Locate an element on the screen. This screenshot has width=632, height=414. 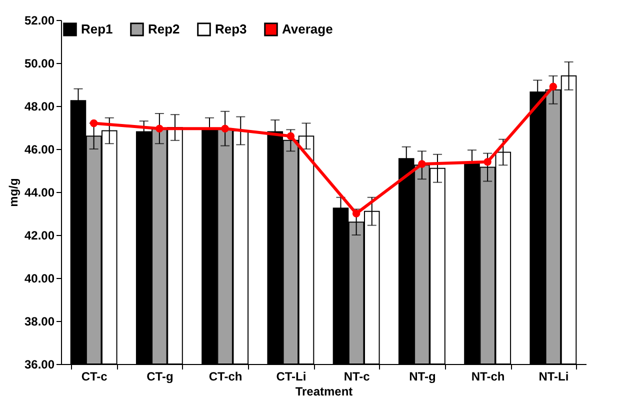
x-tick-label: NT-g is located at coordinates (422, 377).